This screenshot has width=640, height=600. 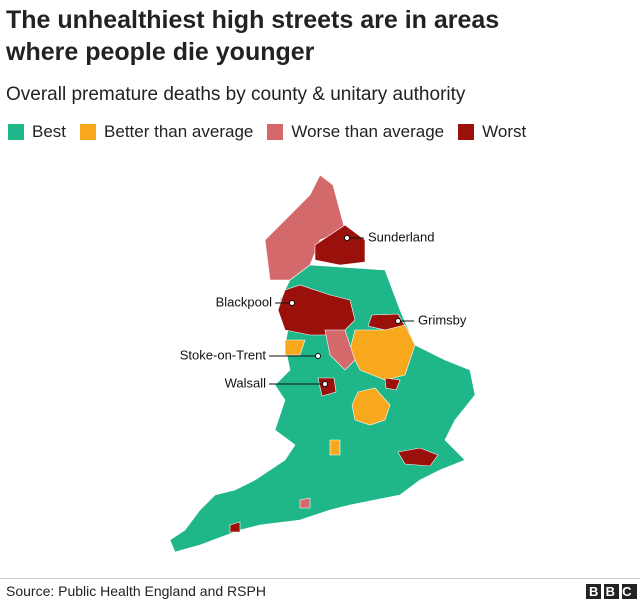 I want to click on legend-label: Worst, so click(x=504, y=131).